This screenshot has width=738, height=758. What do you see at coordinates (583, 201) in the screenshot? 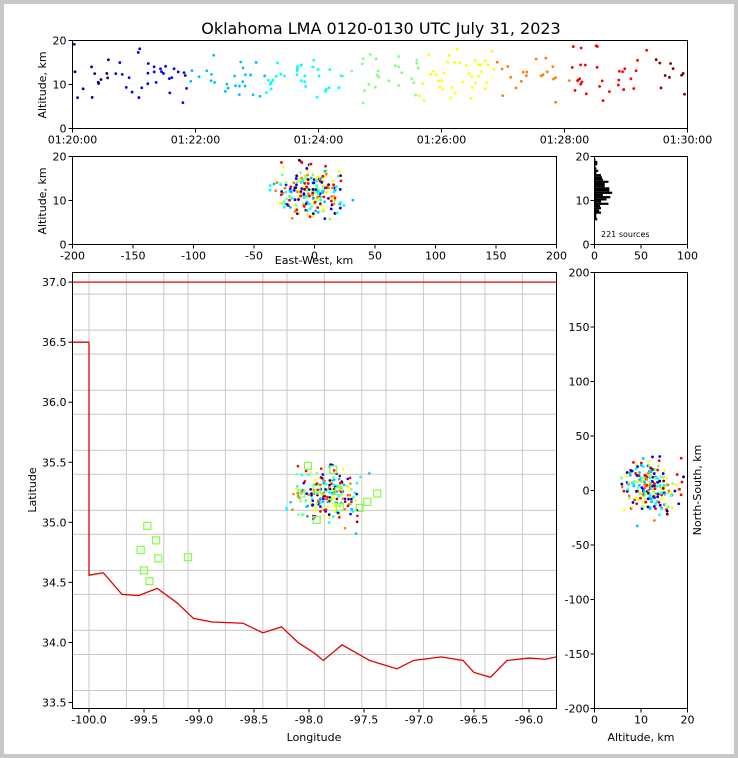
I see `hist-alt-tick-label: 10` at bounding box center [583, 201].